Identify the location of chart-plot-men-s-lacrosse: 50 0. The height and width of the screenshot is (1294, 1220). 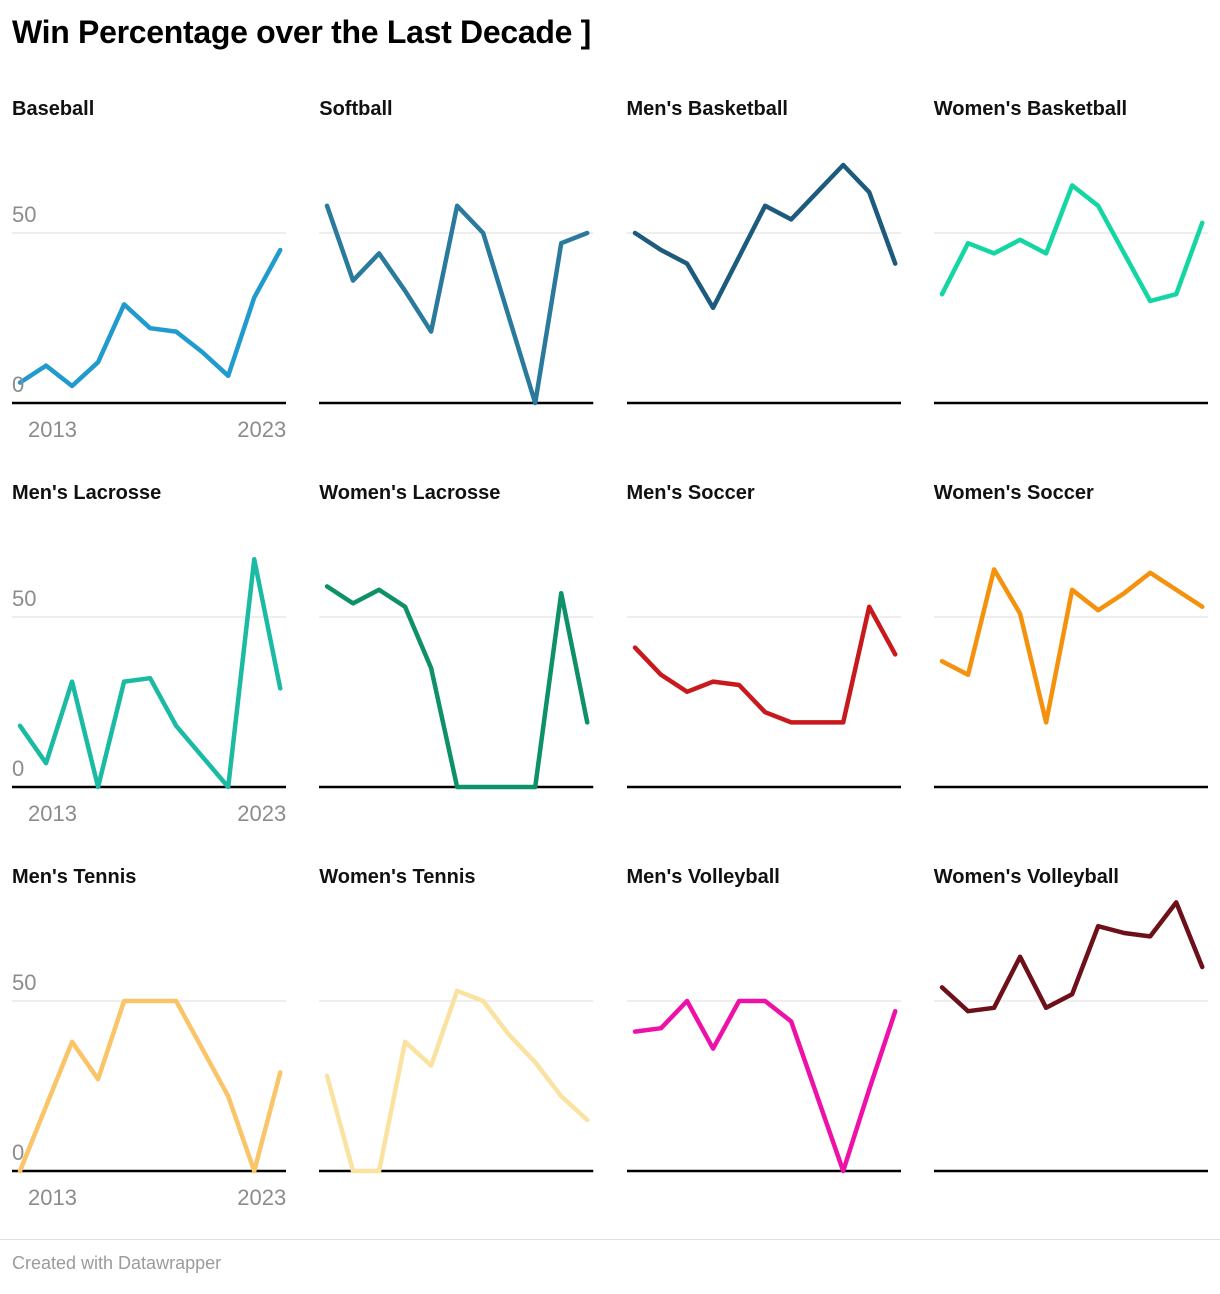
(149, 655).